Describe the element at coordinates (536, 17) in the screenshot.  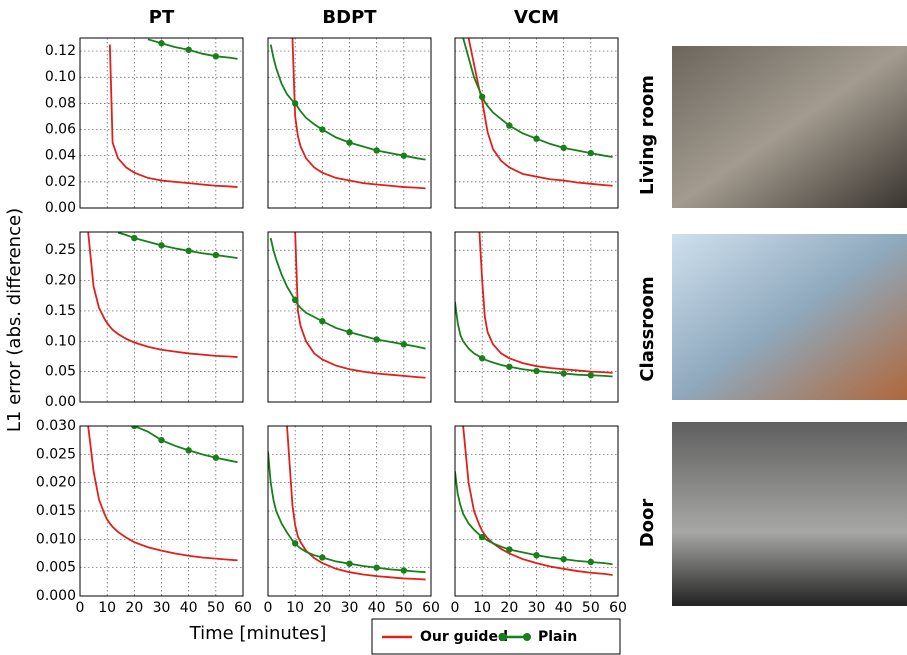
I see `column-title: VCM` at that location.